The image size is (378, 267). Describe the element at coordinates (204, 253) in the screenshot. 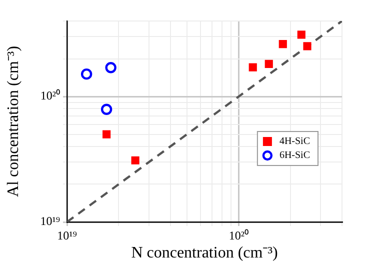

I see `x-axis-title: N concentration (cm⁻³)` at that location.